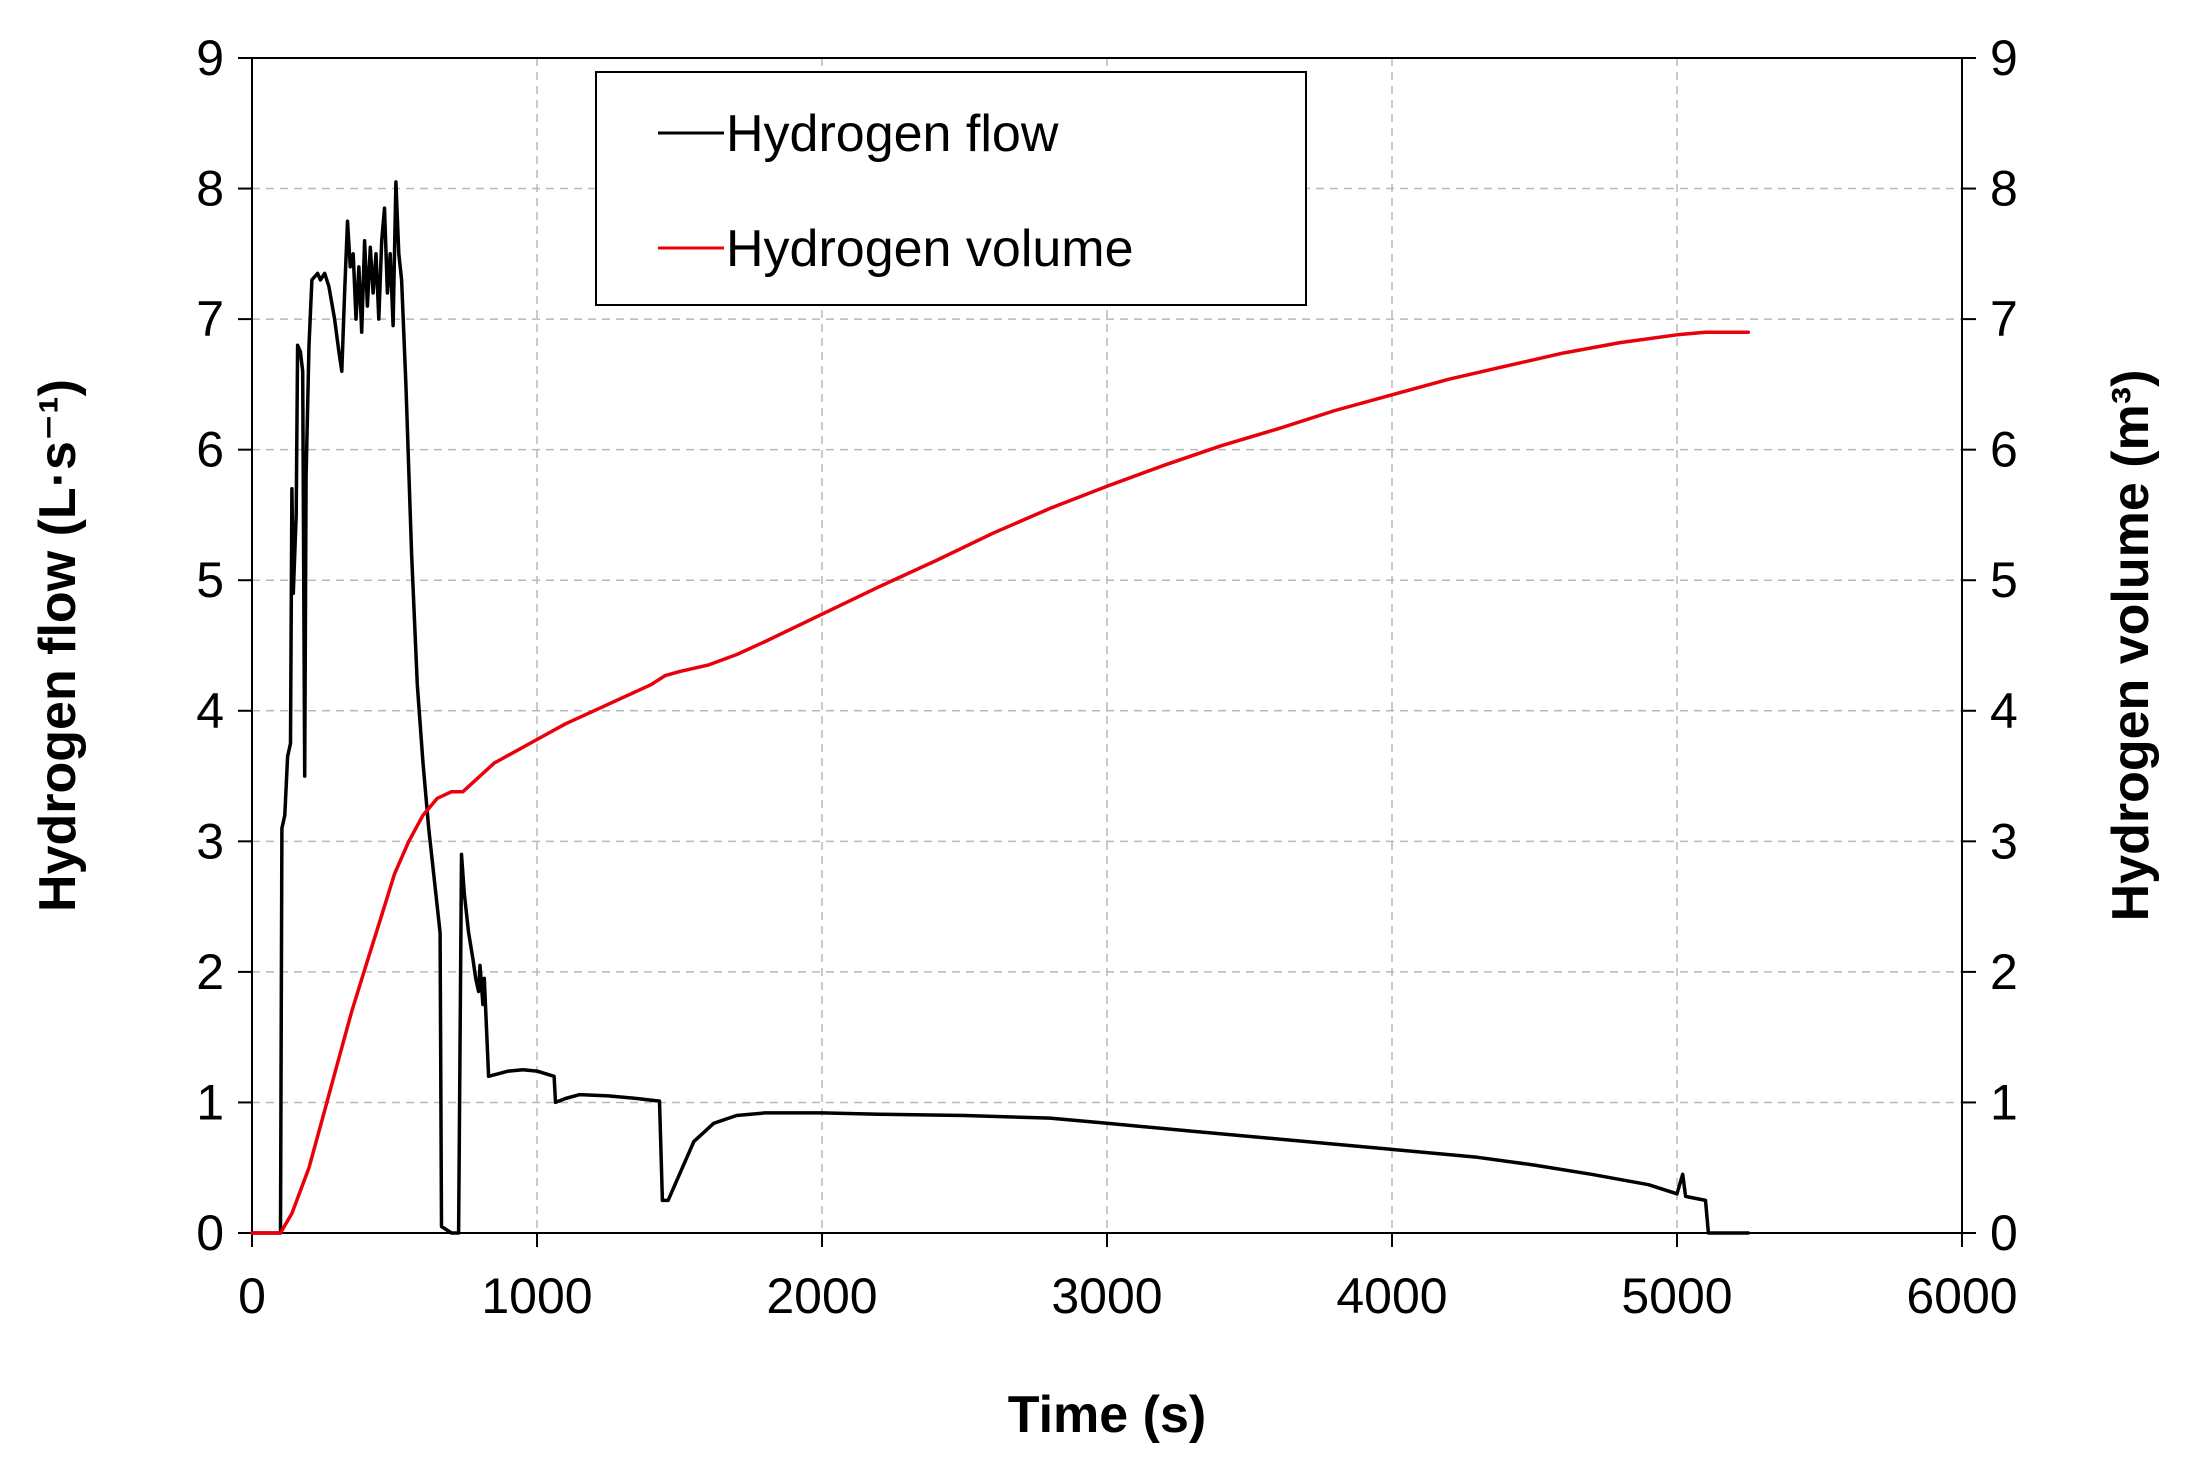 This screenshot has height=1470, width=2210. I want to click on y-right-tick-label: 4, so click(2004, 711).